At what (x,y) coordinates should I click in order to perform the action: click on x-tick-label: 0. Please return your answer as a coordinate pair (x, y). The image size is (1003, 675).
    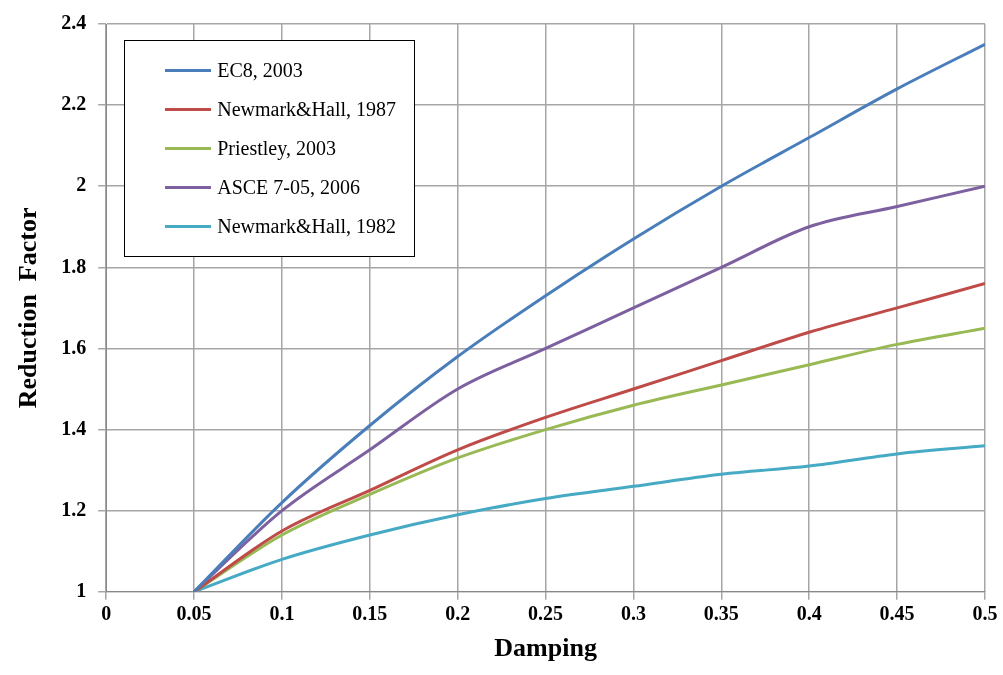
    Looking at the image, I should click on (106, 612).